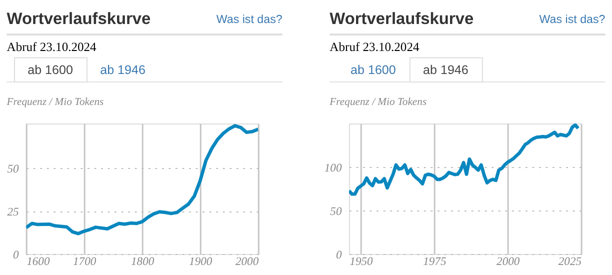 The height and width of the screenshot is (275, 612). Describe the element at coordinates (200, 261) in the screenshot. I see `x-tick-label: 1900` at that location.